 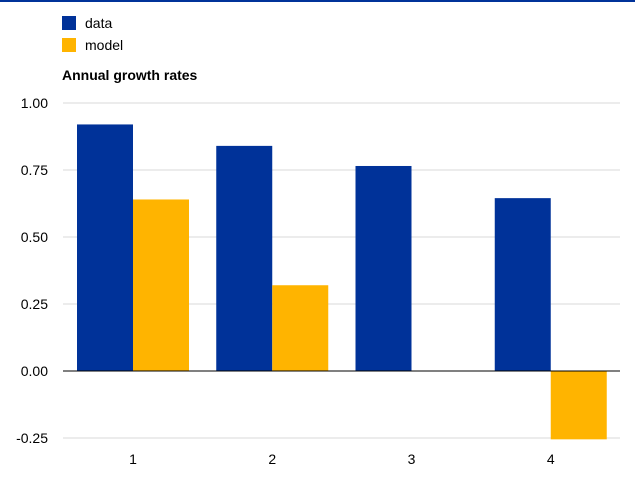 What do you see at coordinates (317, 1) in the screenshot?
I see `top-rule` at bounding box center [317, 1].